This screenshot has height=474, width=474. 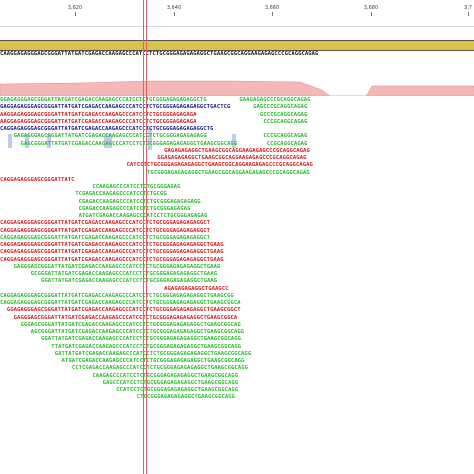 I want to click on annotation-track-bar, so click(x=237, y=45).